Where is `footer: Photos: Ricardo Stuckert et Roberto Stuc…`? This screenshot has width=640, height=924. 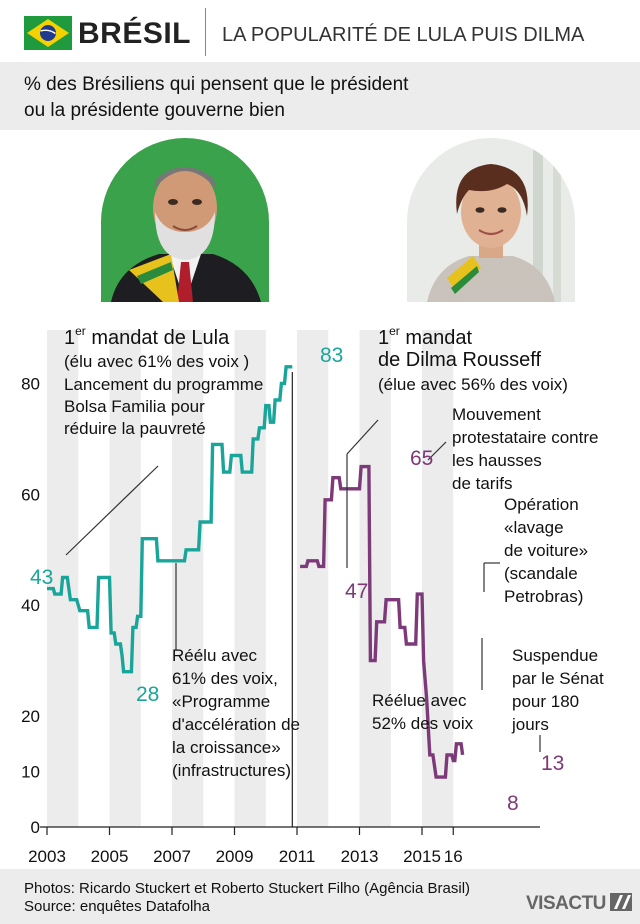
footer: Photos: Ricardo Stuckert et Roberto Stuc… is located at coordinates (320, 896).